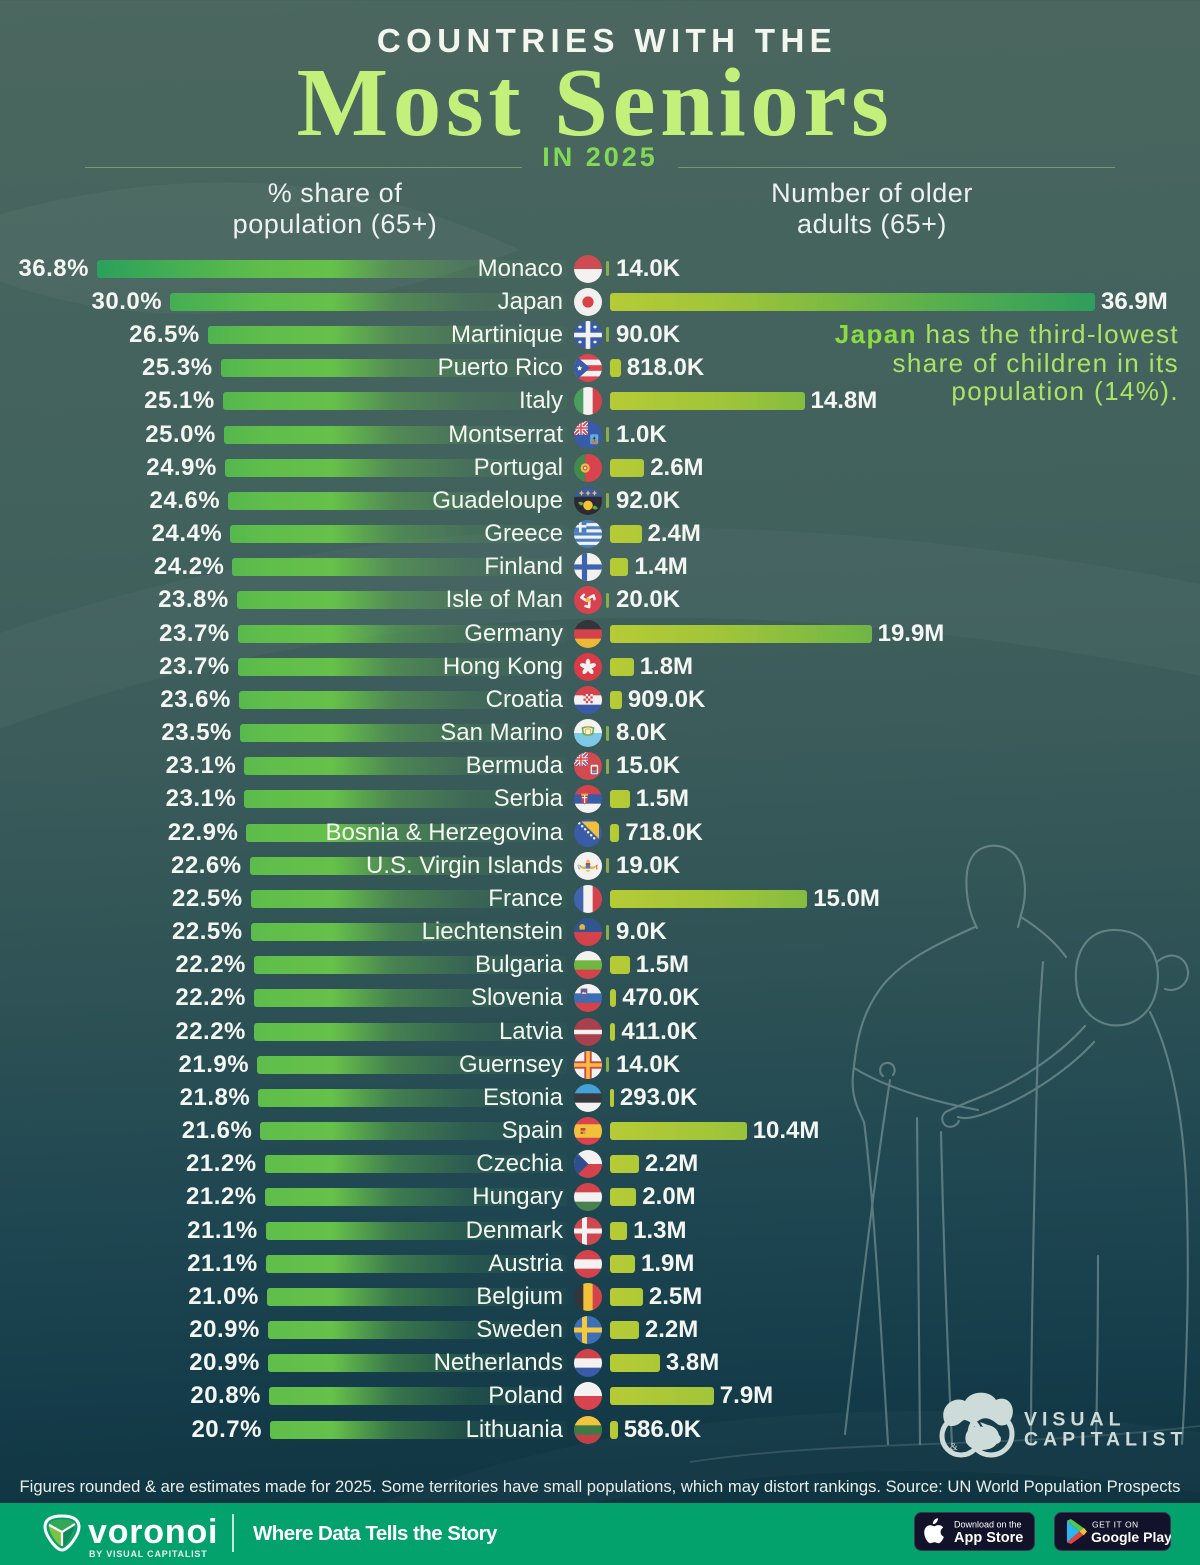 The image size is (1200, 1565). What do you see at coordinates (988, 1538) in the screenshot?
I see `svg-text: App Store` at bounding box center [988, 1538].